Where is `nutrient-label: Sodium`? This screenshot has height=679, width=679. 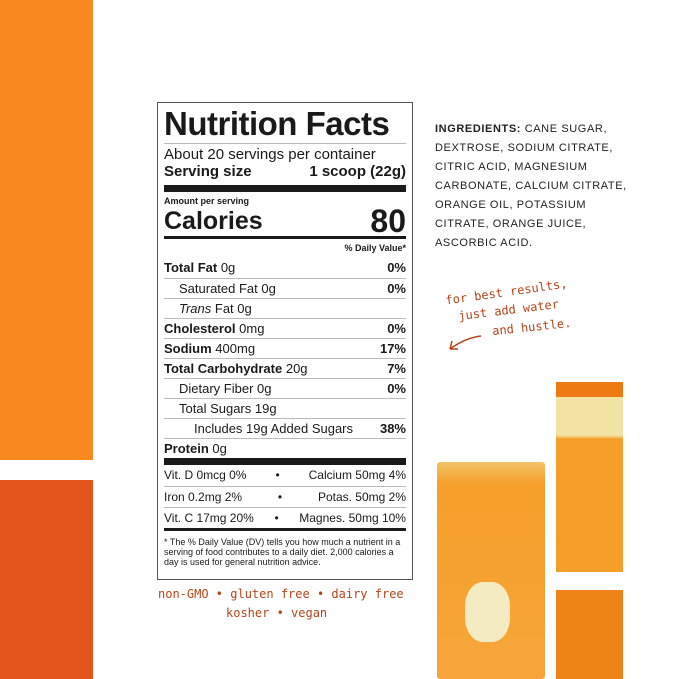
nutrient-label: Sodium is located at coordinates (188, 348).